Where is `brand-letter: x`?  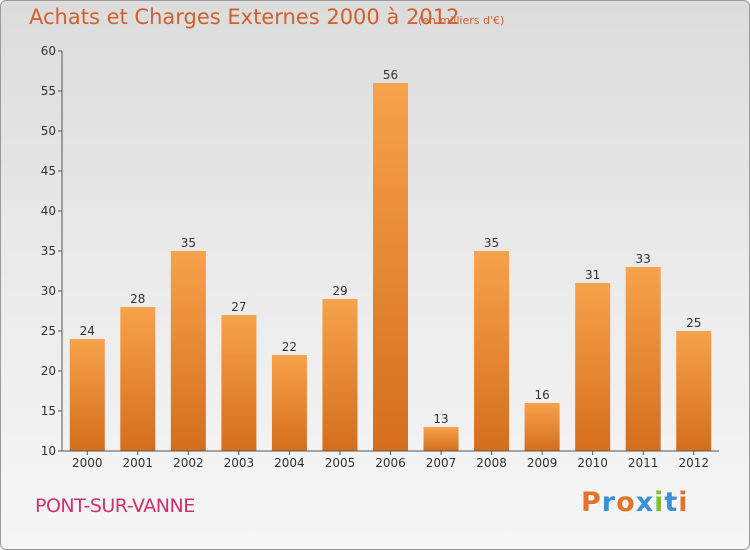 brand-letter: x is located at coordinates (645, 502).